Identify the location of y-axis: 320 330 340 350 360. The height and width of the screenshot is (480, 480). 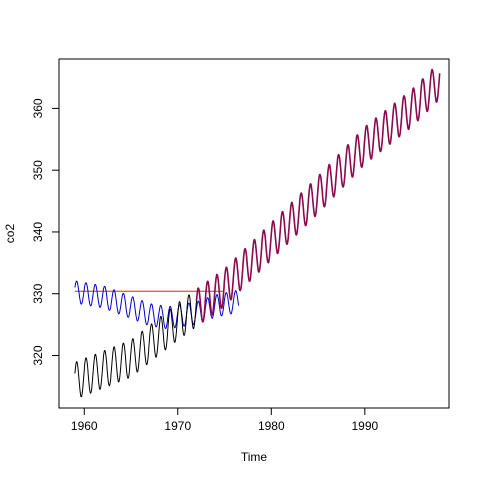
(45, 232).